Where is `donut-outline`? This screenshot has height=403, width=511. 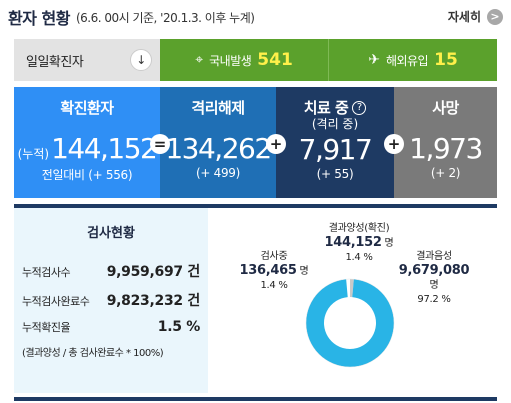
donut-outline is located at coordinates (350, 323).